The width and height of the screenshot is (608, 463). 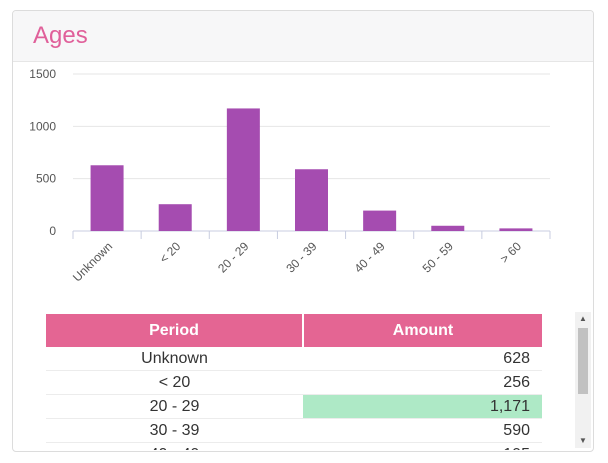 What do you see at coordinates (174, 430) in the screenshot?
I see `cell-period: 30 - 39` at bounding box center [174, 430].